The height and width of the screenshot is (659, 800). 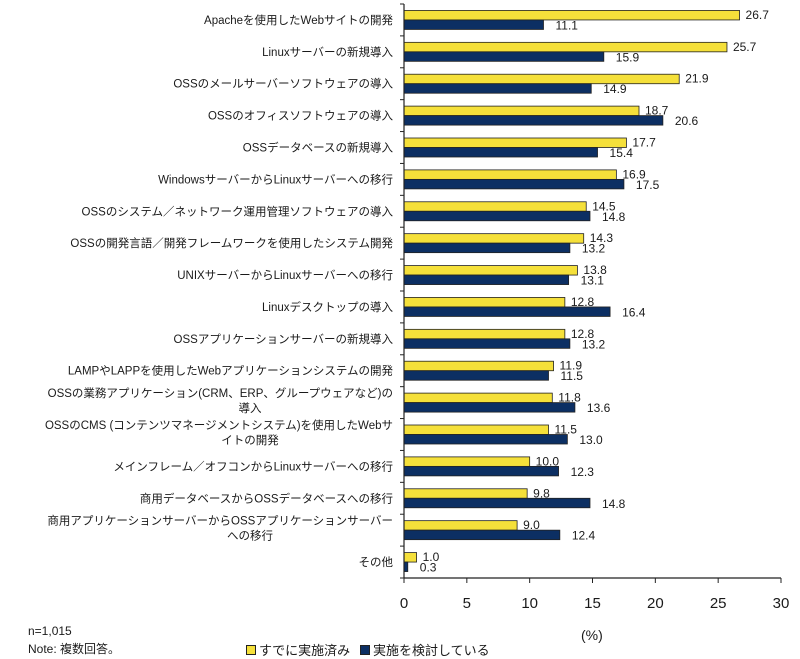 I want to click on value-label-implemented: 10.0, so click(x=548, y=461).